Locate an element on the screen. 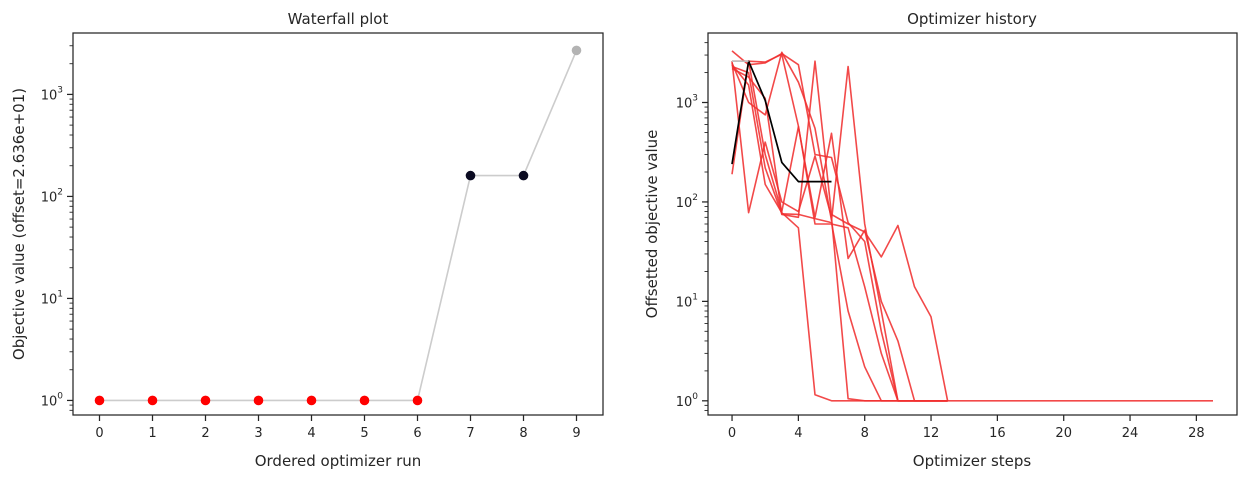  waterfall-xtick-label: 5 is located at coordinates (364, 433).